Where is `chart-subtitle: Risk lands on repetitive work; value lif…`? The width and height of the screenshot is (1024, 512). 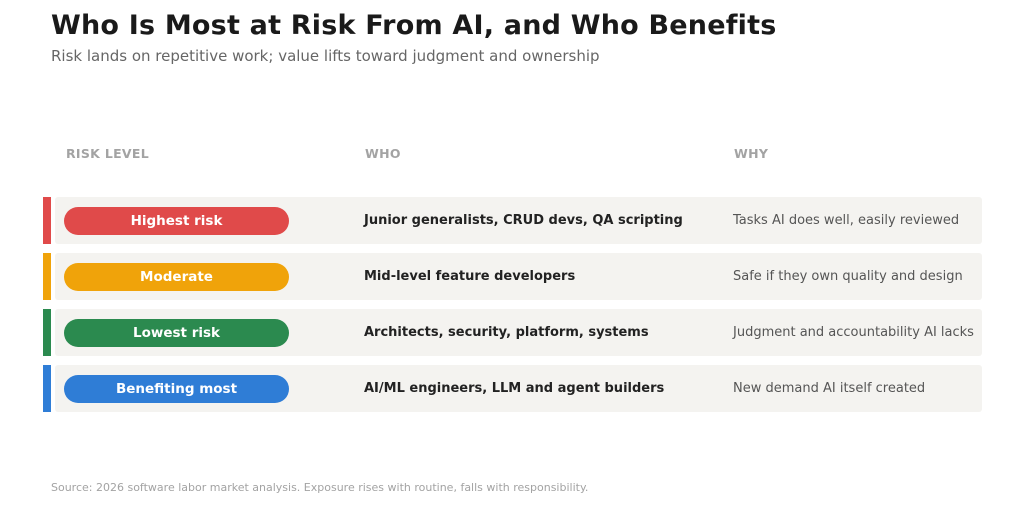
chart-subtitle: Risk lands on repetitive work; value lif… is located at coordinates (325, 56).